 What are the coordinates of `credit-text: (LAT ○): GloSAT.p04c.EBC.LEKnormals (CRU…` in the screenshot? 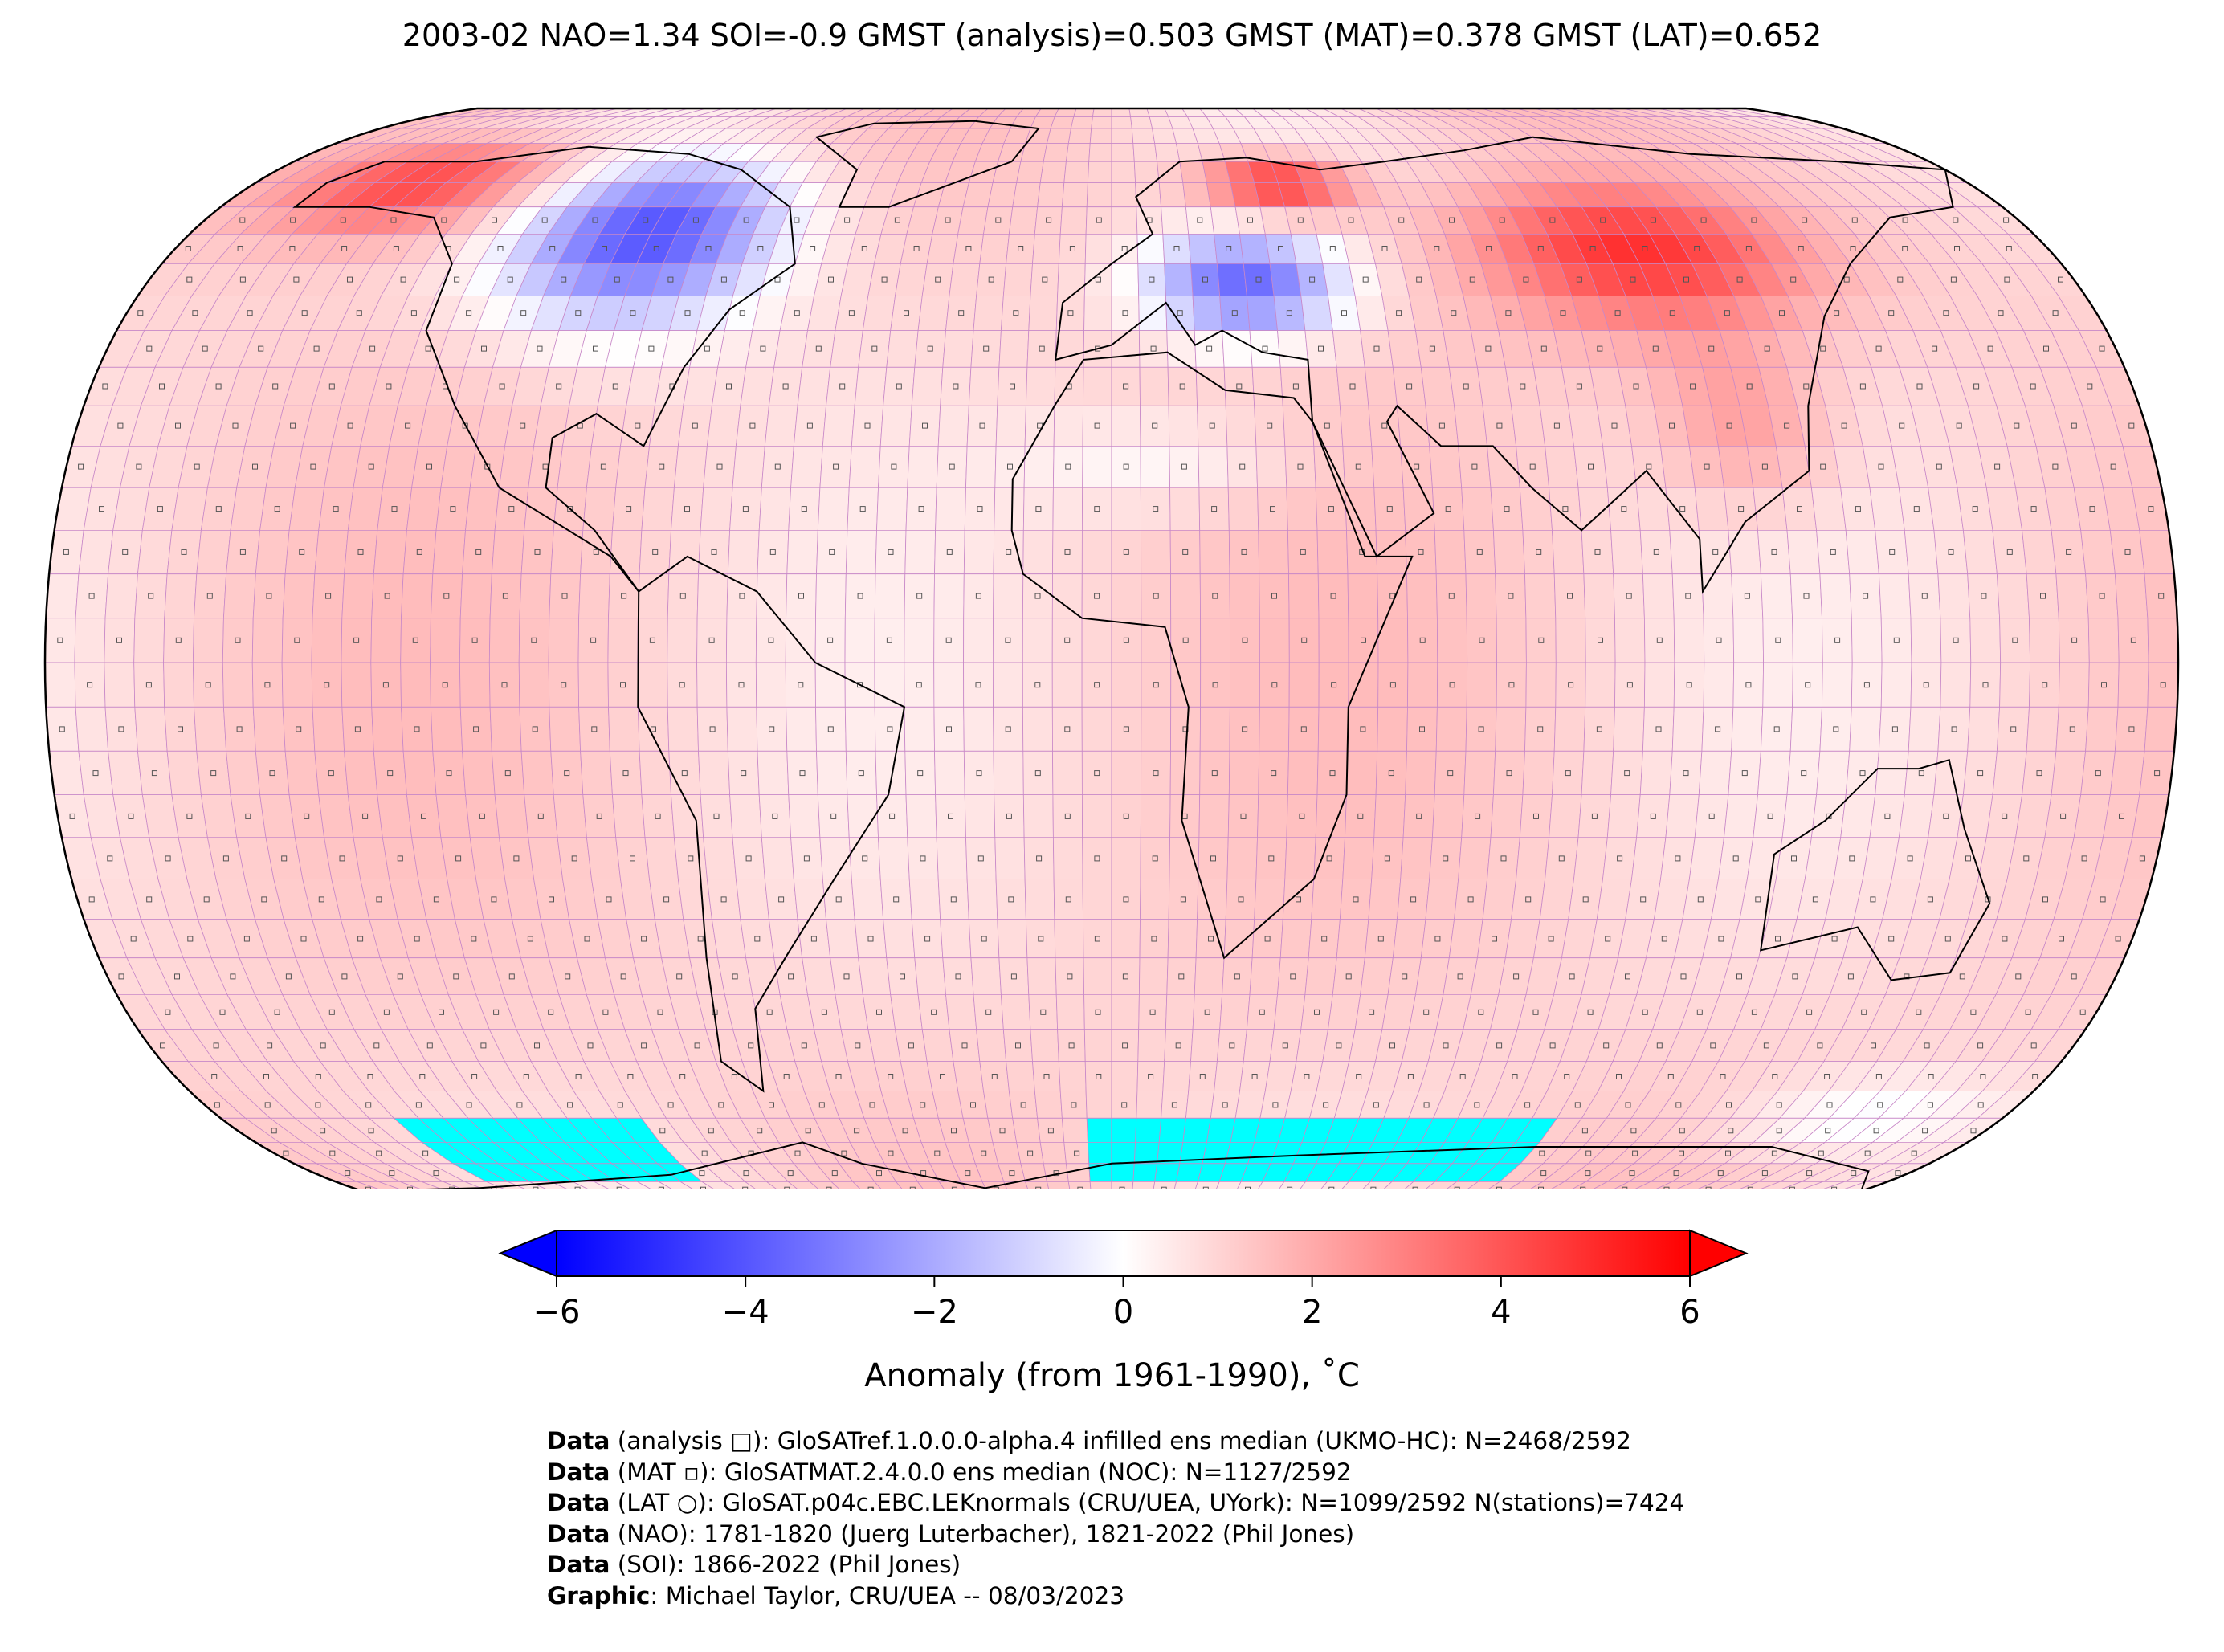 It's located at (1147, 1503).